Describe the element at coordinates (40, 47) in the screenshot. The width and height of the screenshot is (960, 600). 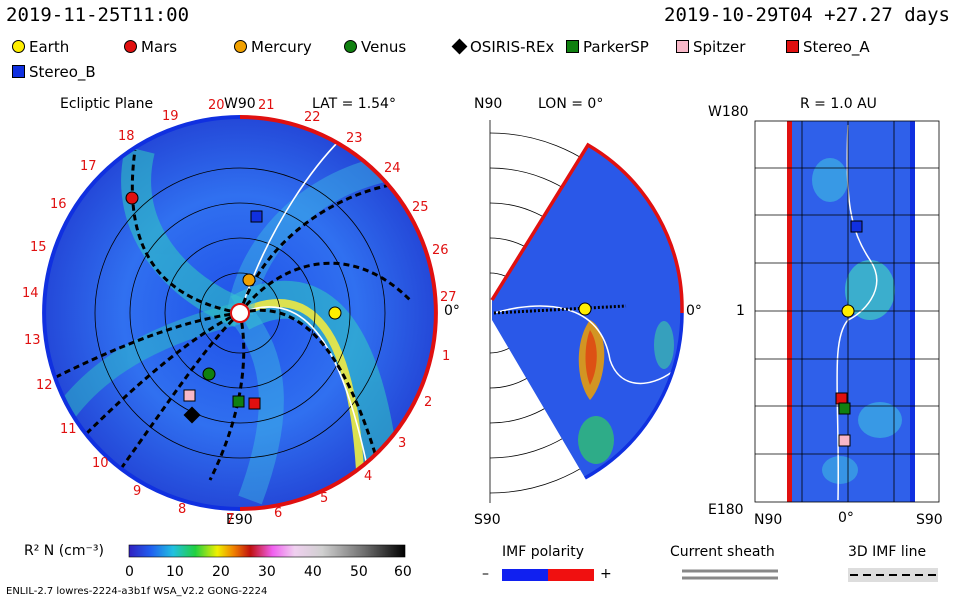
I see `legend-earth: Earth` at that location.